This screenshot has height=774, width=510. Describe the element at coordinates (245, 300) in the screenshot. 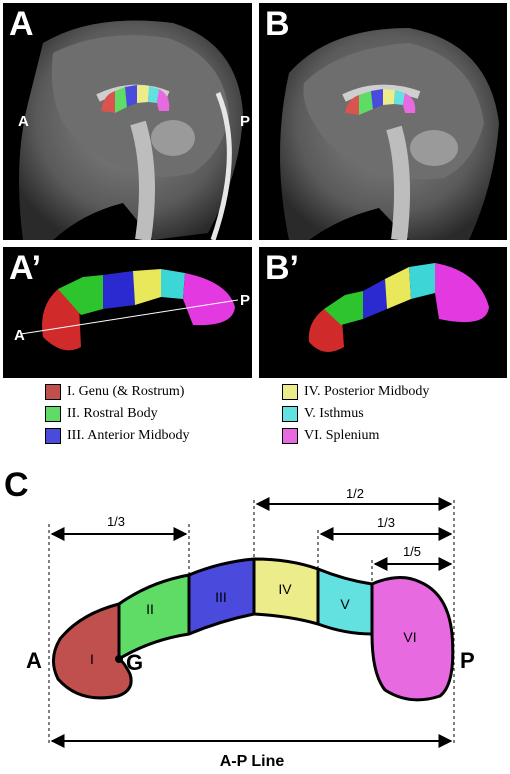

I see `posterior-label-a-prime: P` at that location.